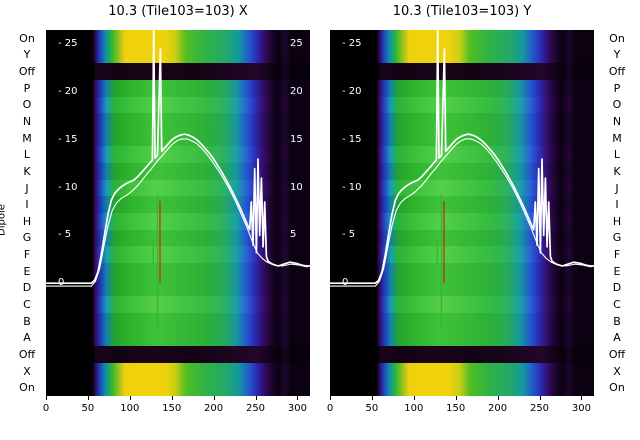  Describe the element at coordinates (255, 408) in the screenshot. I see `x-ticklabel: 250` at that location.